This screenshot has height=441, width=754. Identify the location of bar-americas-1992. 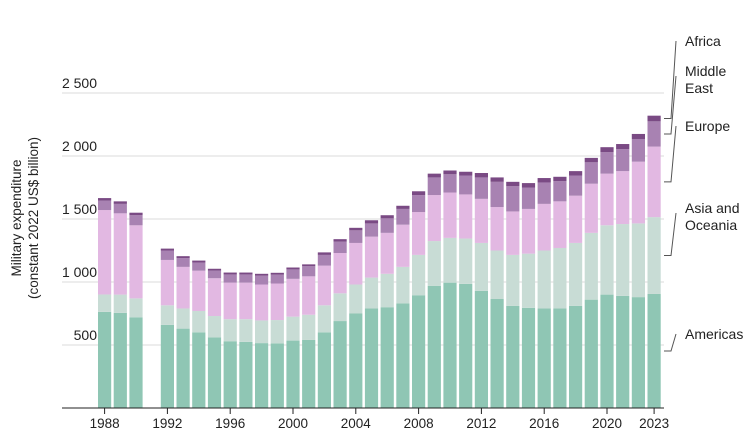
(167, 366).